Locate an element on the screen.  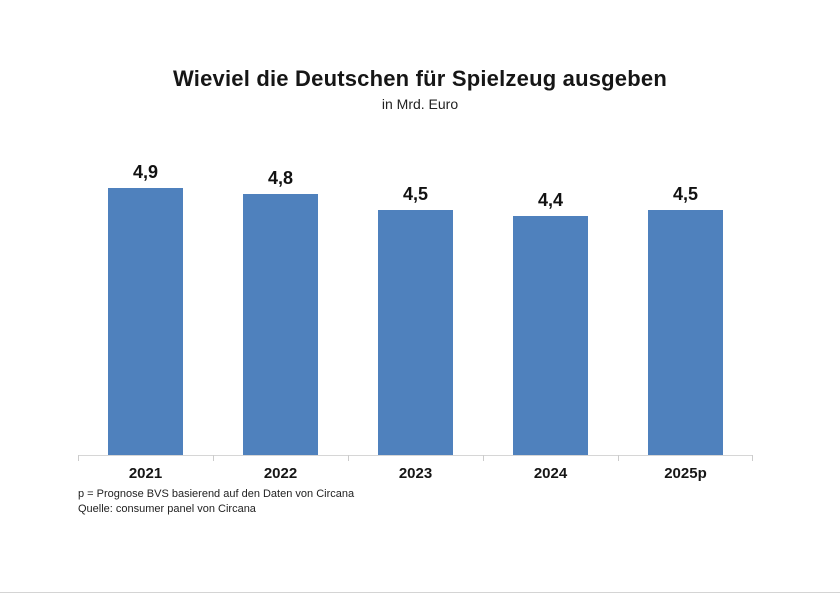
bar-2025p is located at coordinates (685, 332).